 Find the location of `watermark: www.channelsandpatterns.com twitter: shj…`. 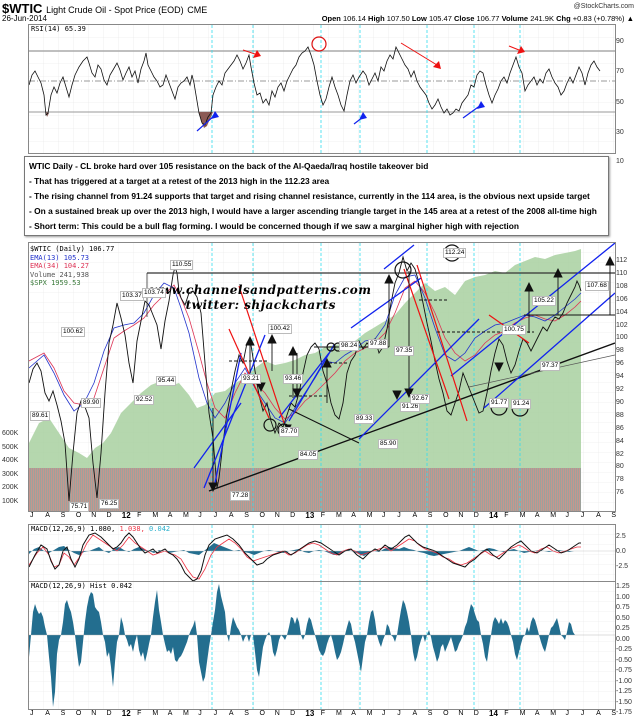

watermark: www.channelsandpatterns.com twitter: shj… is located at coordinates (260, 298).